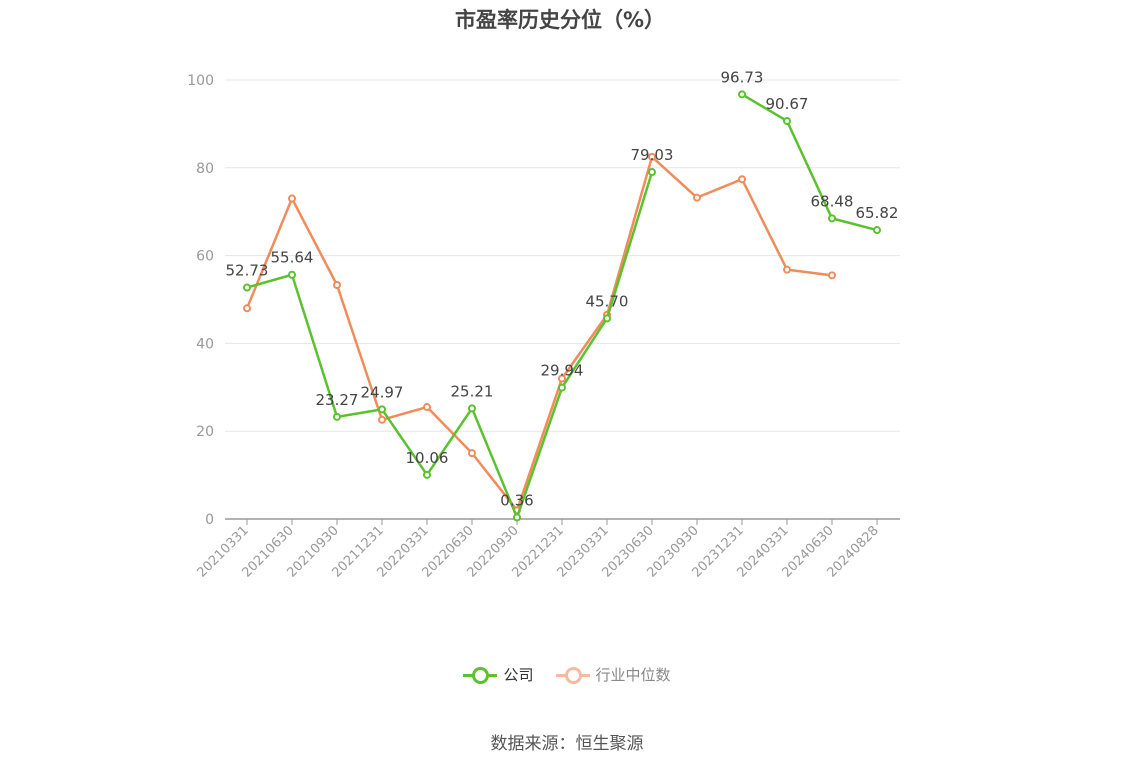 The width and height of the screenshot is (1134, 766). What do you see at coordinates (567, 744) in the screenshot?
I see `data-source-note: 数据来源：恒生聚源` at bounding box center [567, 744].